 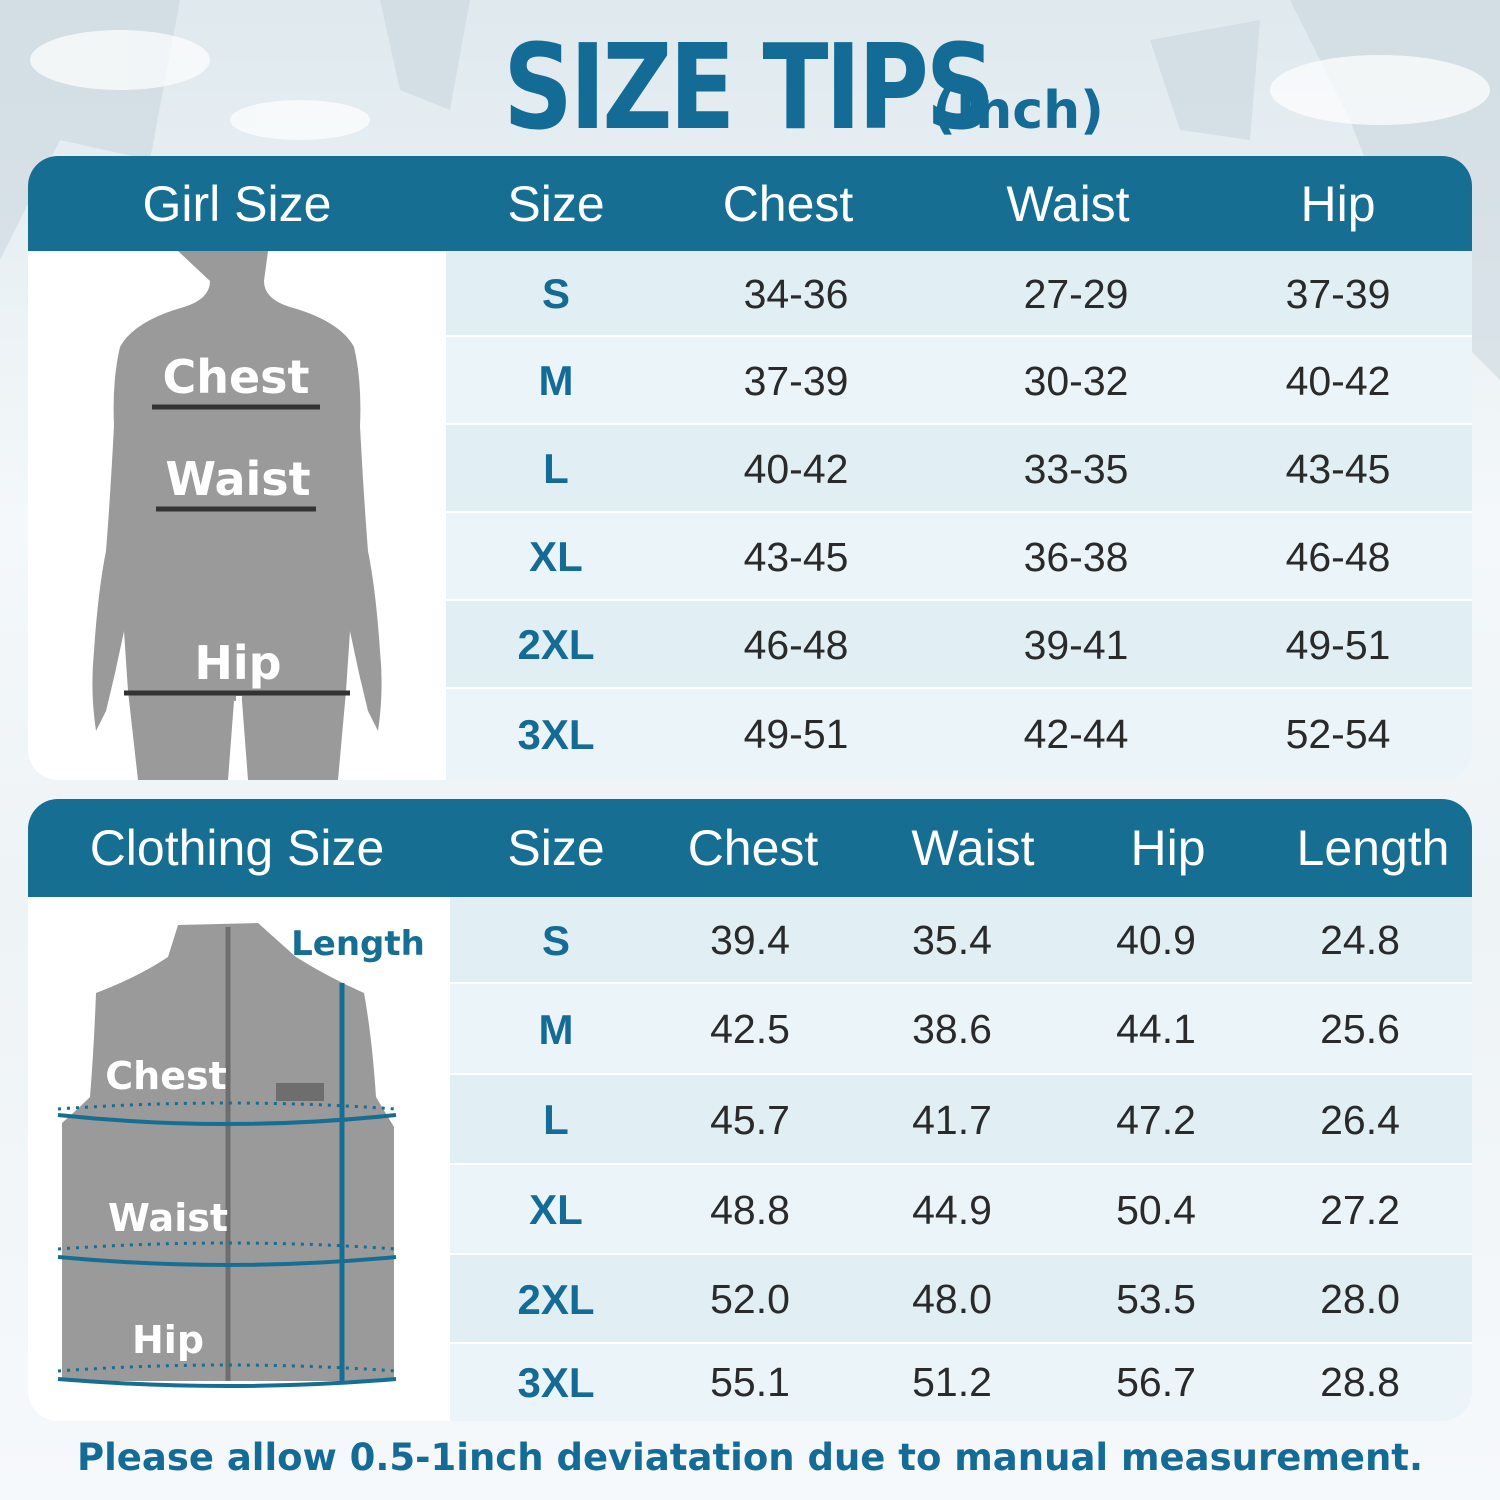 What do you see at coordinates (1360, 1119) in the screenshot?
I see `cell-length: 26.4` at bounding box center [1360, 1119].